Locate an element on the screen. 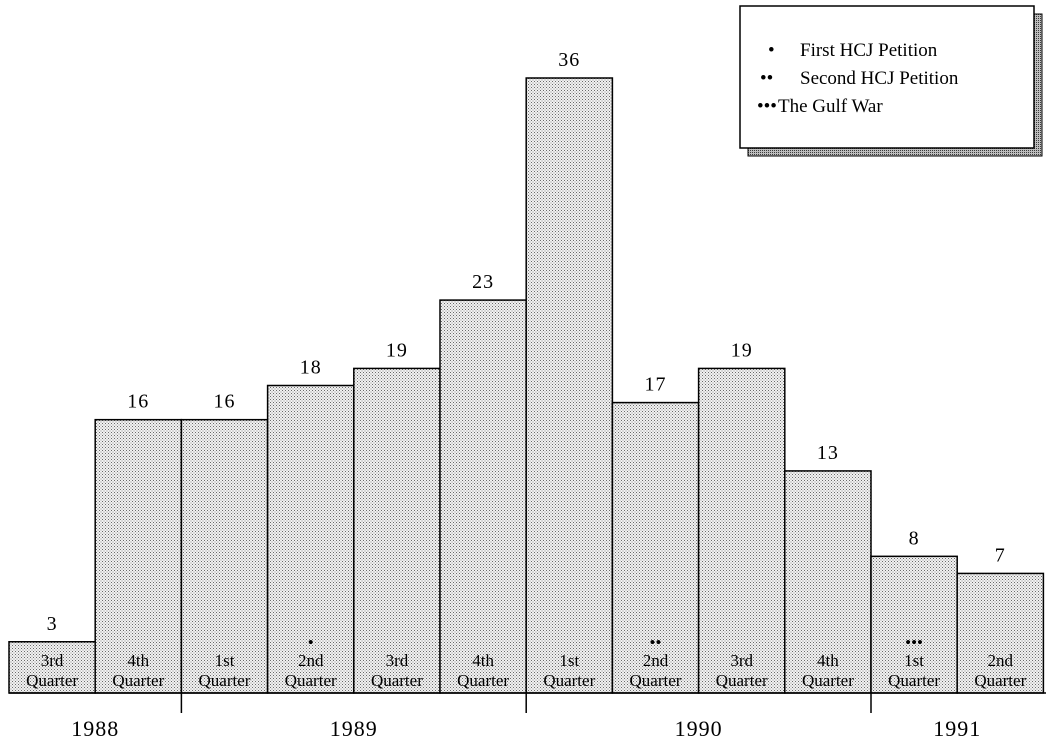 The image size is (1046, 742). data-label: 3 is located at coordinates (52, 624).